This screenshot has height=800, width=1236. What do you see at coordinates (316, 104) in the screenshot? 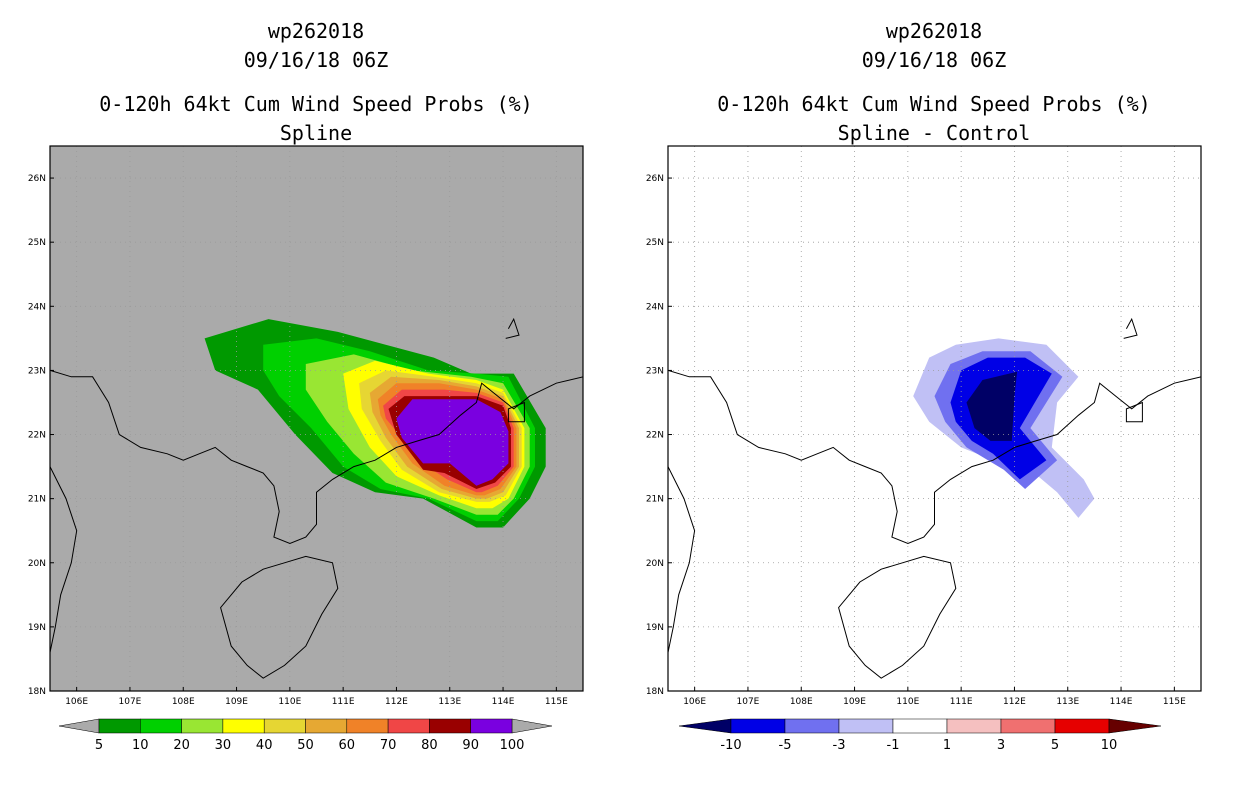
I see `left-chart-title: 0-120h 64kt Cum Wind Speed Probs (%)` at bounding box center [316, 104].